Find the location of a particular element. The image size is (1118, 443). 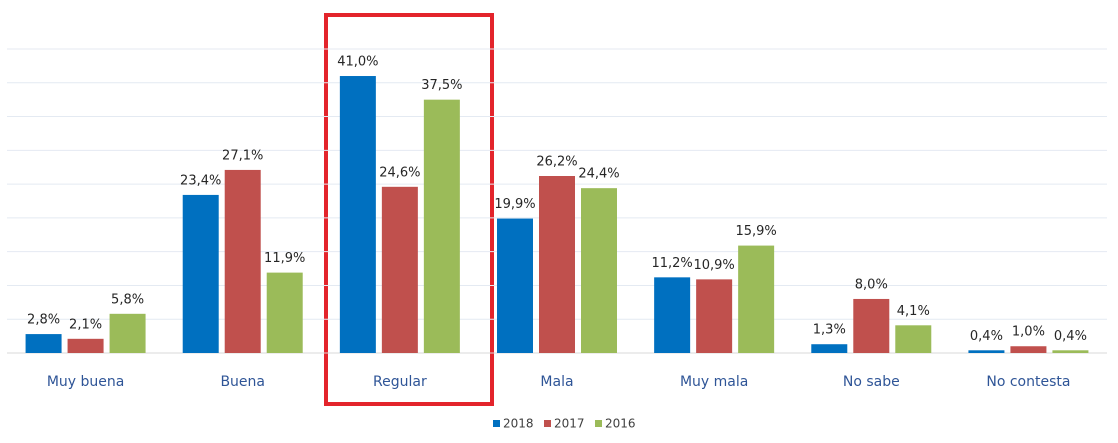

highlight-box is located at coordinates (409, 209).